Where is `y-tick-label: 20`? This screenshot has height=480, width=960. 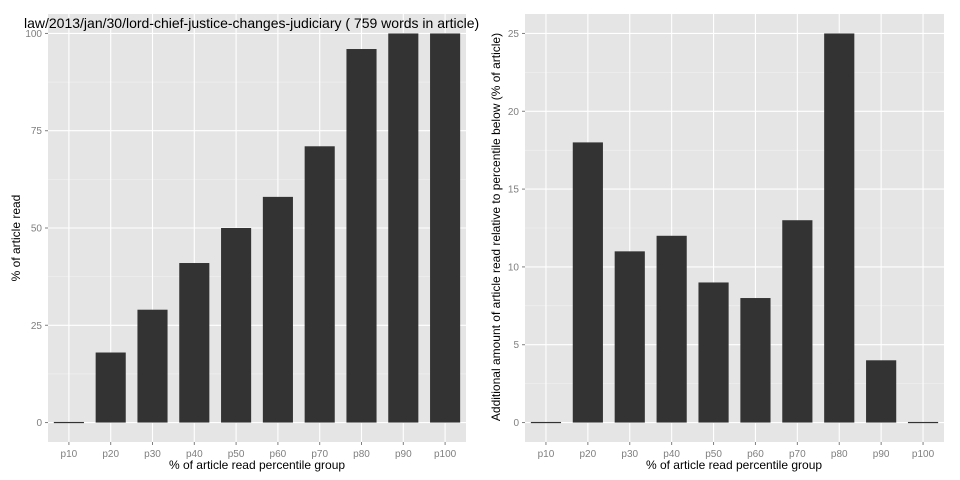
y-tick-label: 20 is located at coordinates (514, 112).